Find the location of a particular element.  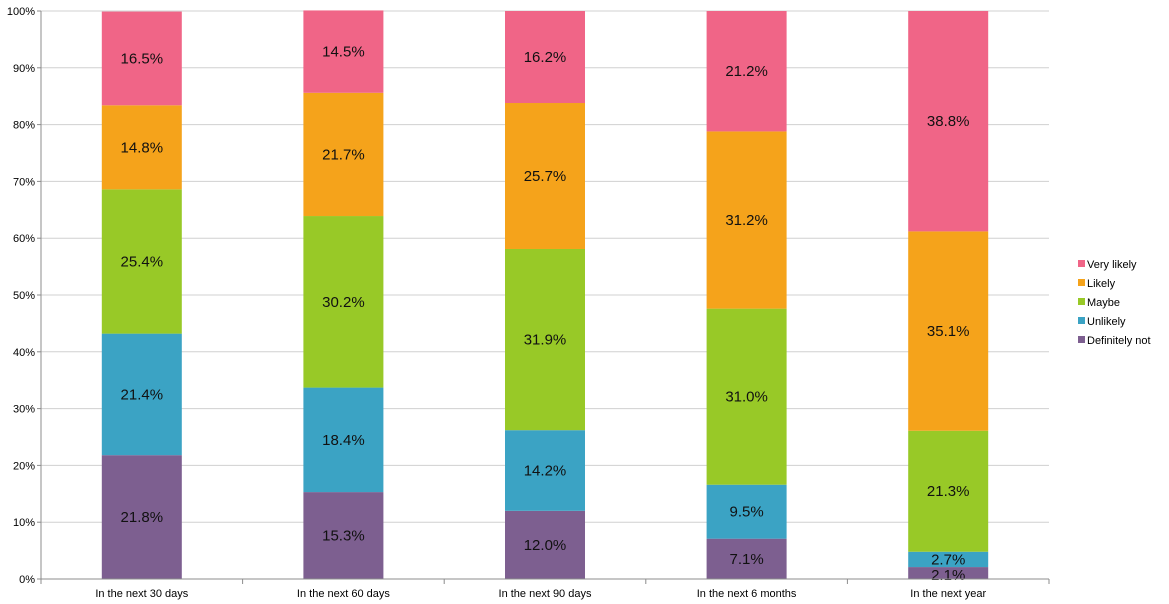

data-label: 2.7% is located at coordinates (948, 559).